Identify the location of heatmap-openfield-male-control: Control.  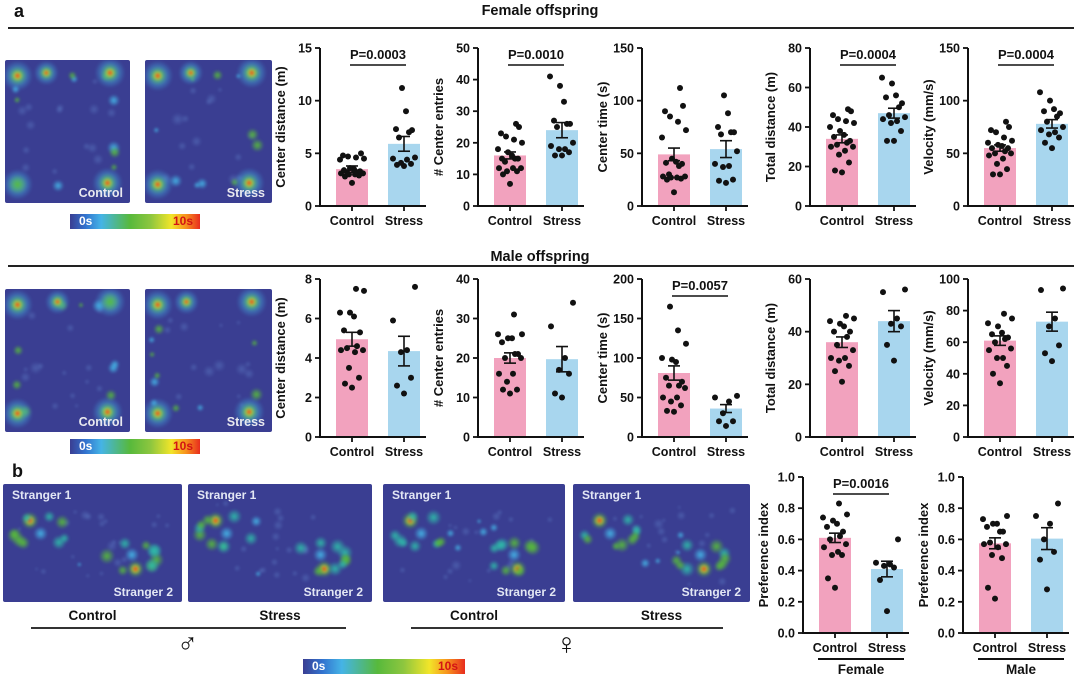
(67, 360).